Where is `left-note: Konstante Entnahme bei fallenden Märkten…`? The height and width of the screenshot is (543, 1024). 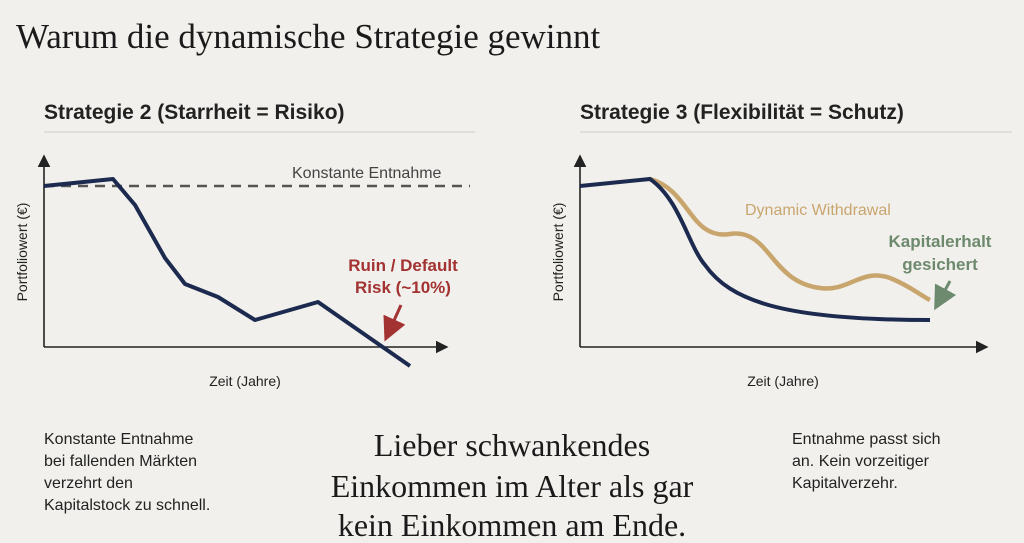 left-note: Konstante Entnahme bei fallenden Märkten… is located at coordinates (127, 472).